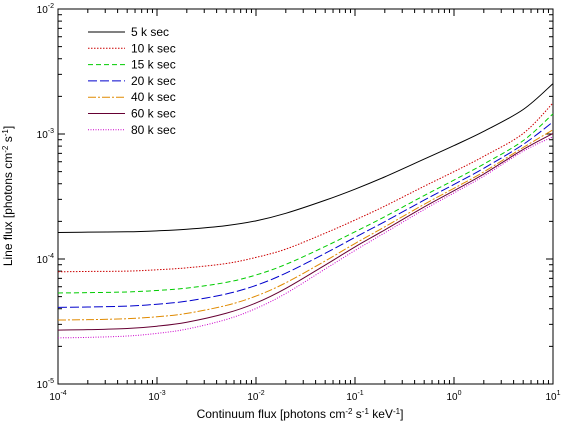 The height and width of the screenshot is (423, 562). I want to click on legend-label: 40 k sec, so click(153, 97).